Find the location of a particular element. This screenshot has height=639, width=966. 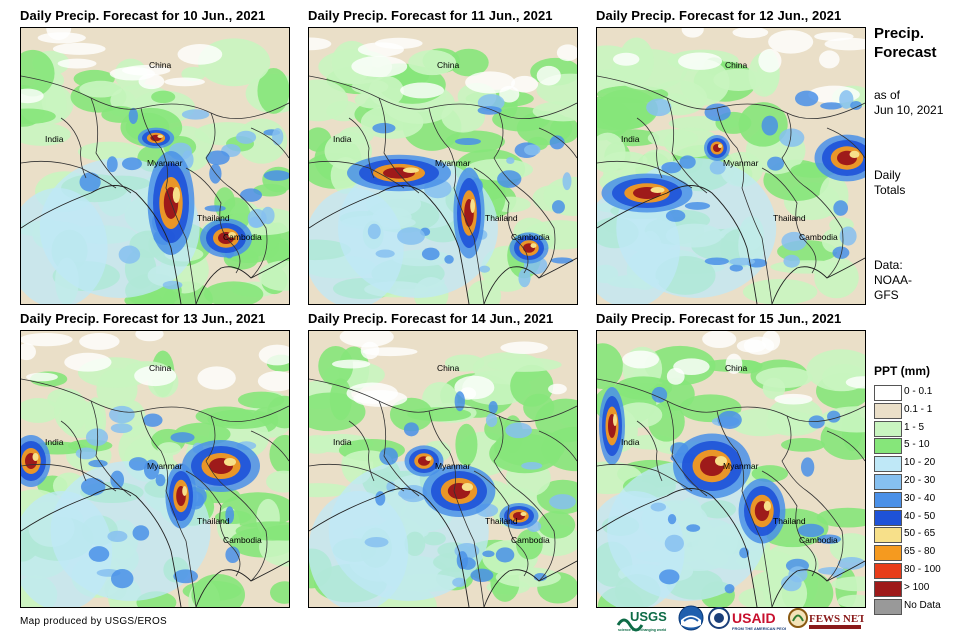

as-of-line2: Jun 10, 2021 is located at coordinates (909, 110).